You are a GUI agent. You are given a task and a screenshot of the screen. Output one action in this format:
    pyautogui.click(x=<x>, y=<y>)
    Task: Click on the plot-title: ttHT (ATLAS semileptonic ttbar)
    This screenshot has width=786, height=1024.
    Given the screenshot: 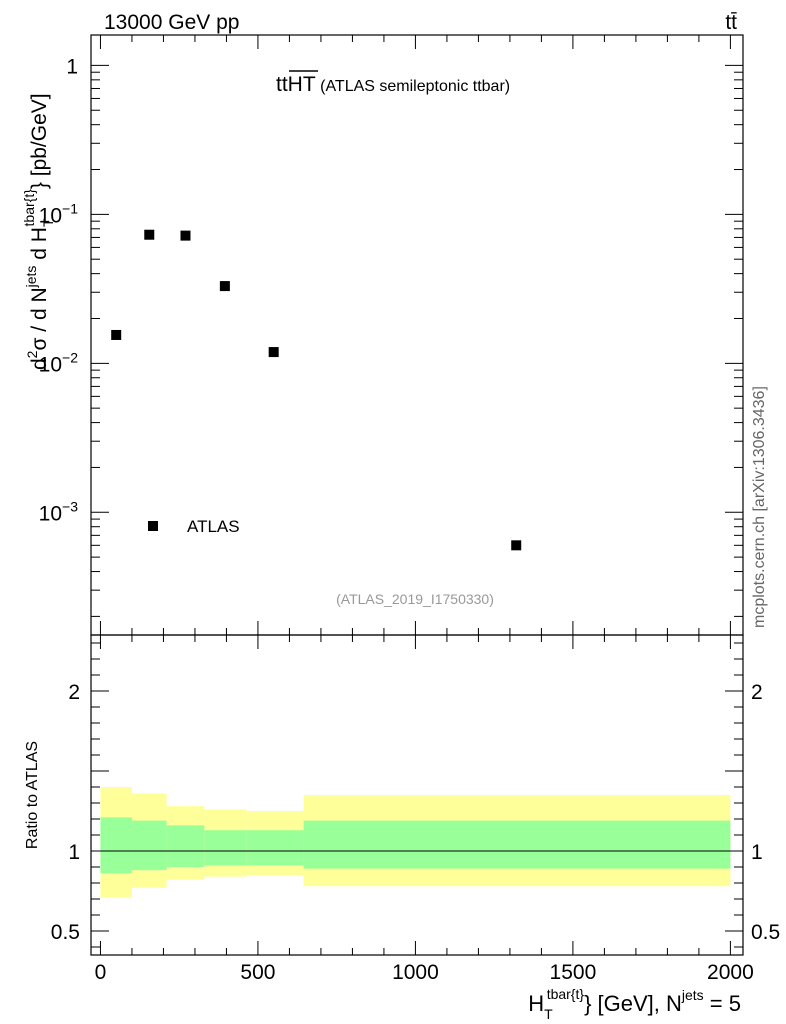 What is the action you would take?
    pyautogui.click(x=393, y=84)
    